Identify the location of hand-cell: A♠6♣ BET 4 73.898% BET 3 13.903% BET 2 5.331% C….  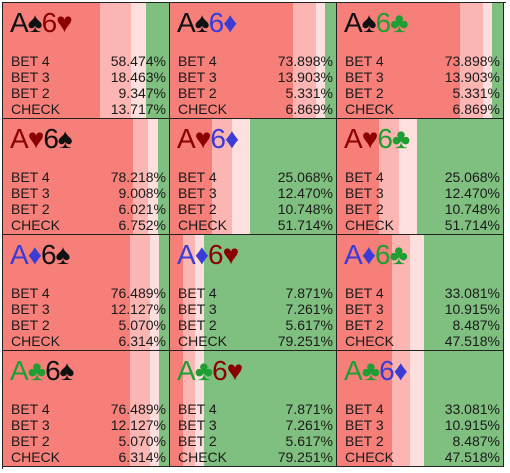
(420, 61).